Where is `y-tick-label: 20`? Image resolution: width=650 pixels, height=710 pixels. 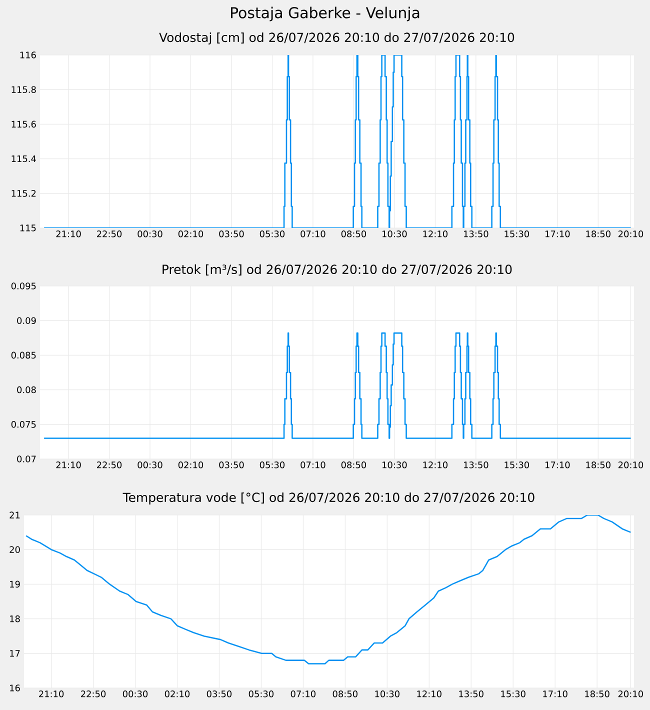
y-tick-label: 20 is located at coordinates (15, 549).